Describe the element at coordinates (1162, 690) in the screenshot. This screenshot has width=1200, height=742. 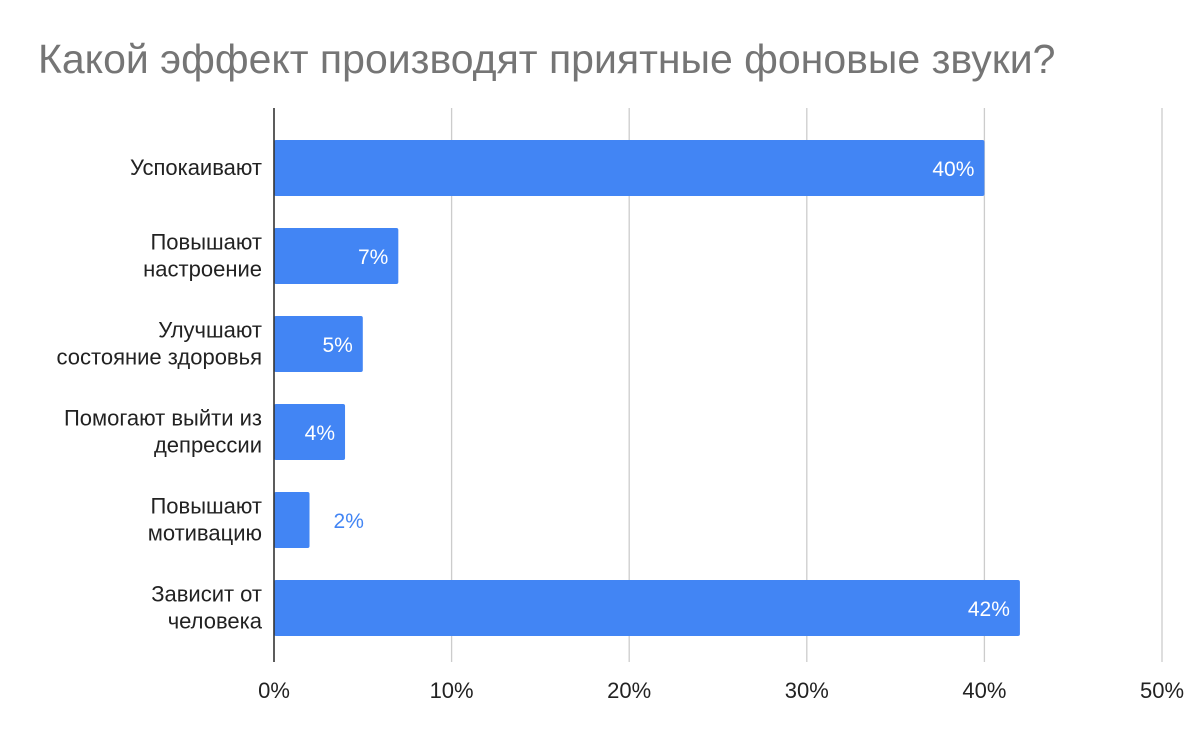
I see `x-tick-label: 50%` at that location.